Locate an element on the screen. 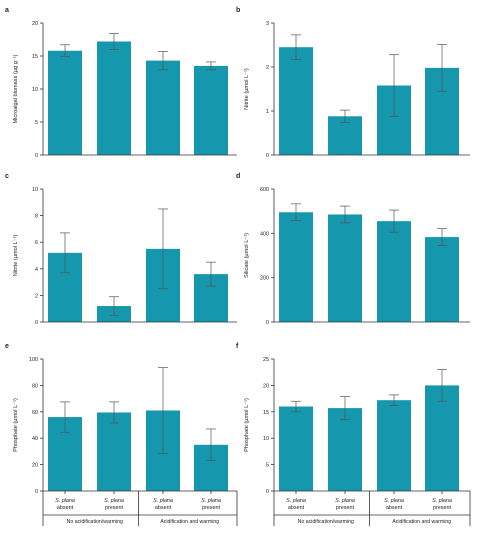 The image size is (480, 534). panel-label: b is located at coordinates (238, 10).